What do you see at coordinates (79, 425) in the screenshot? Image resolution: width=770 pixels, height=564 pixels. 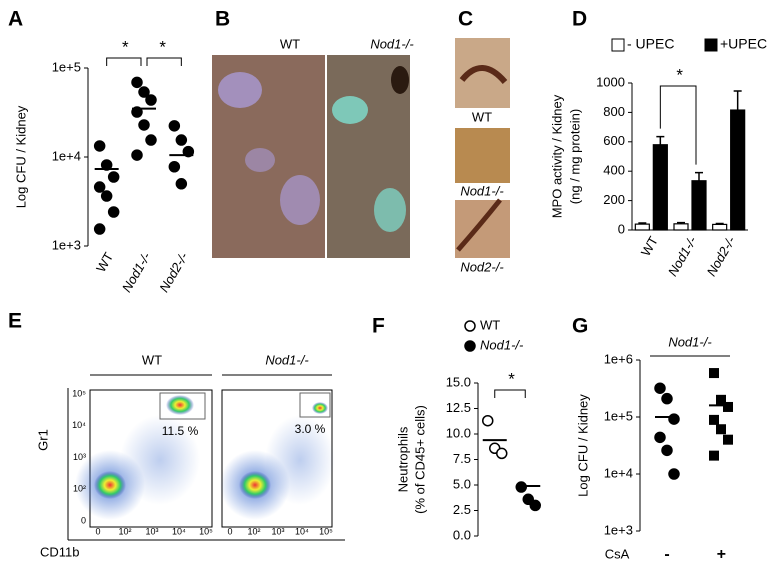 I see `y-tick-label: 10⁴` at bounding box center [79, 425].